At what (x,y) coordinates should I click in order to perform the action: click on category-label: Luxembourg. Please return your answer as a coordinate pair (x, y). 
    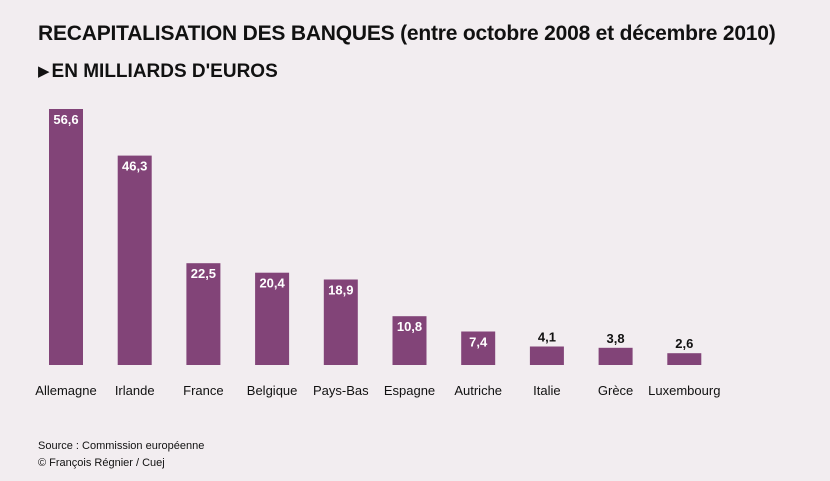
    Looking at the image, I should click on (684, 390).